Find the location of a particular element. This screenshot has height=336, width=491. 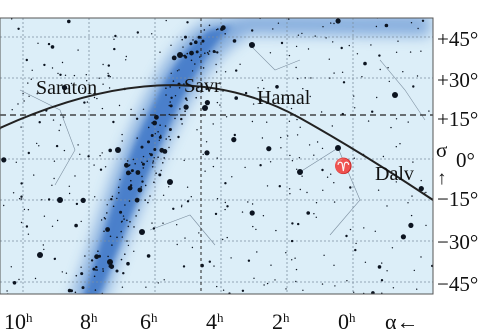

star-label-hamal: Hamal is located at coordinates (284, 98).